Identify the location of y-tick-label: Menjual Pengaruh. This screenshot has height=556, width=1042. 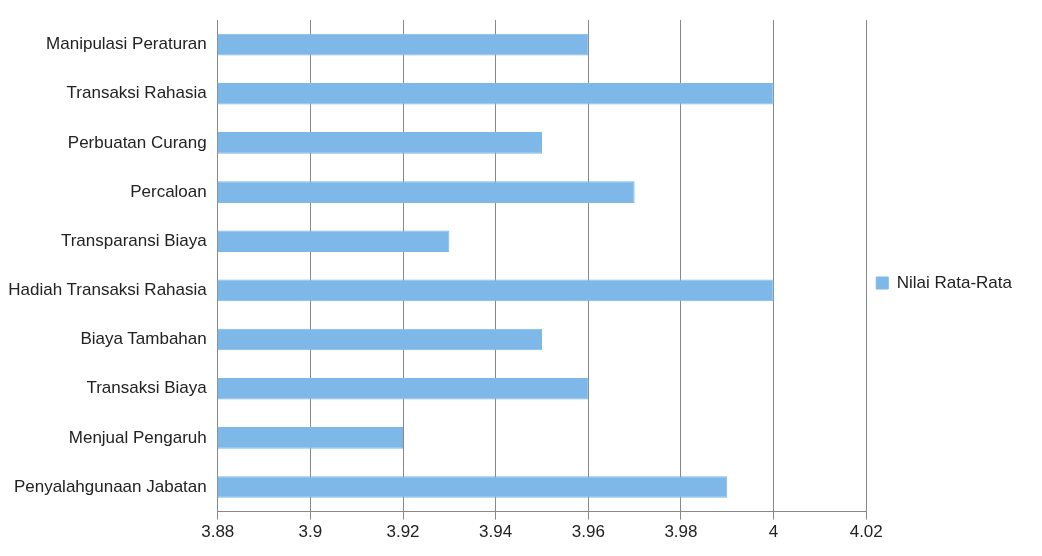
(137, 437).